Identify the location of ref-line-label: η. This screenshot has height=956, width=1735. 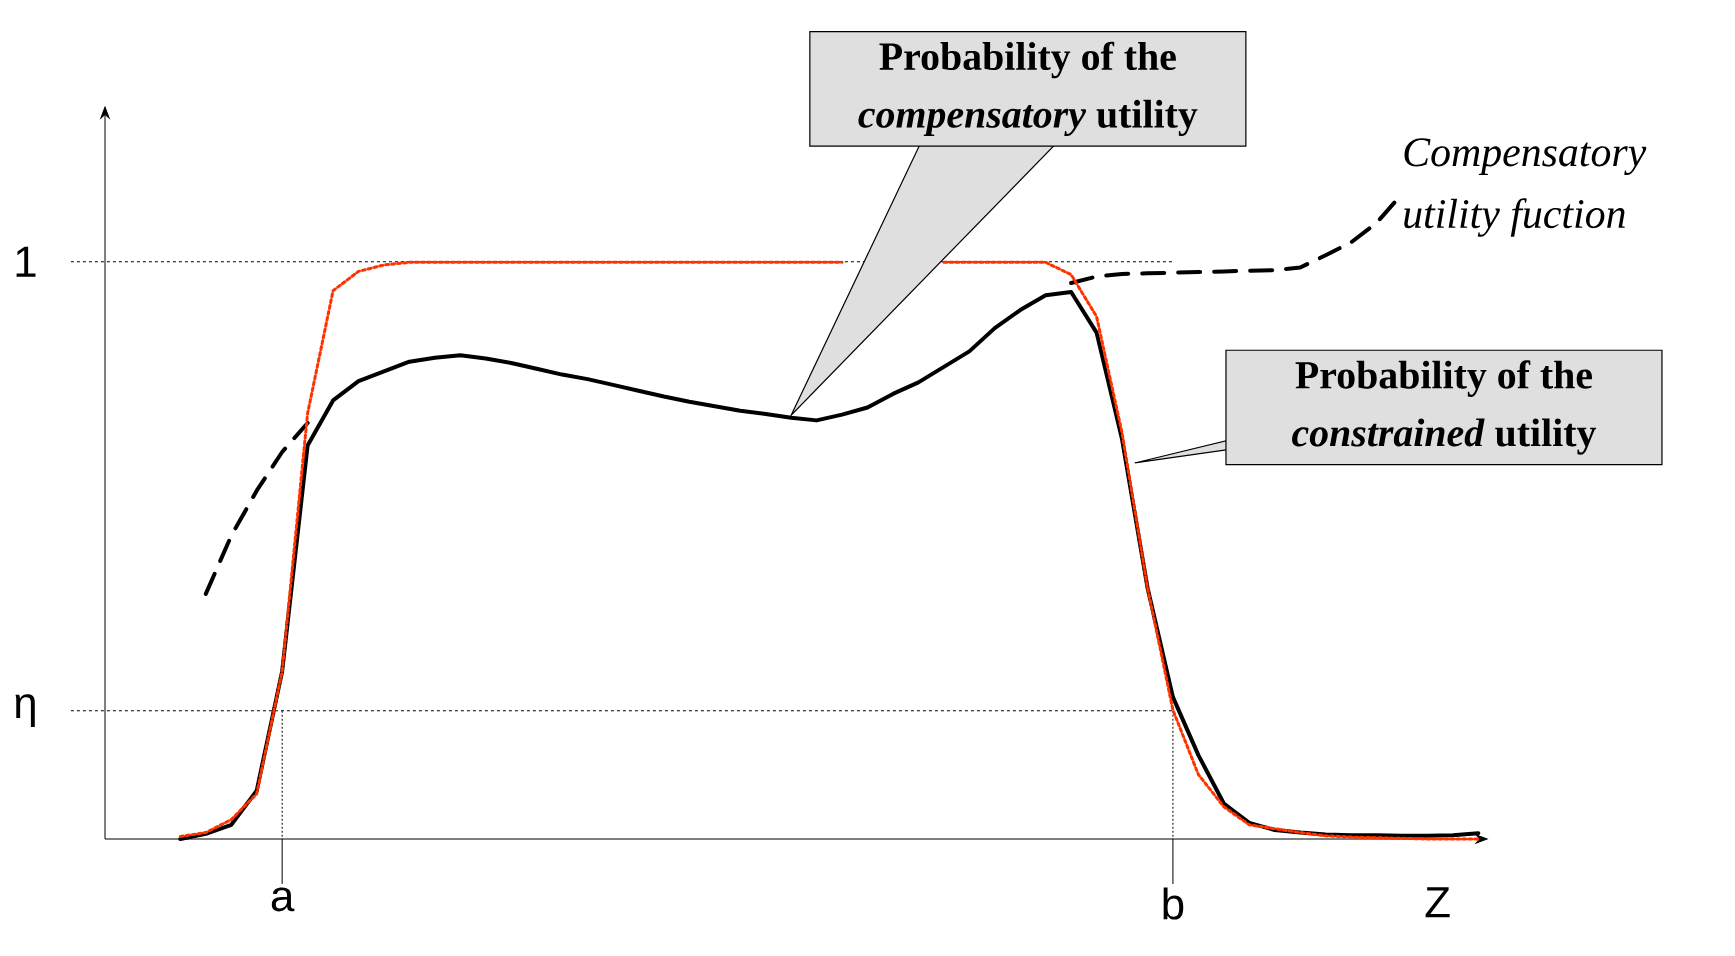
(25, 710).